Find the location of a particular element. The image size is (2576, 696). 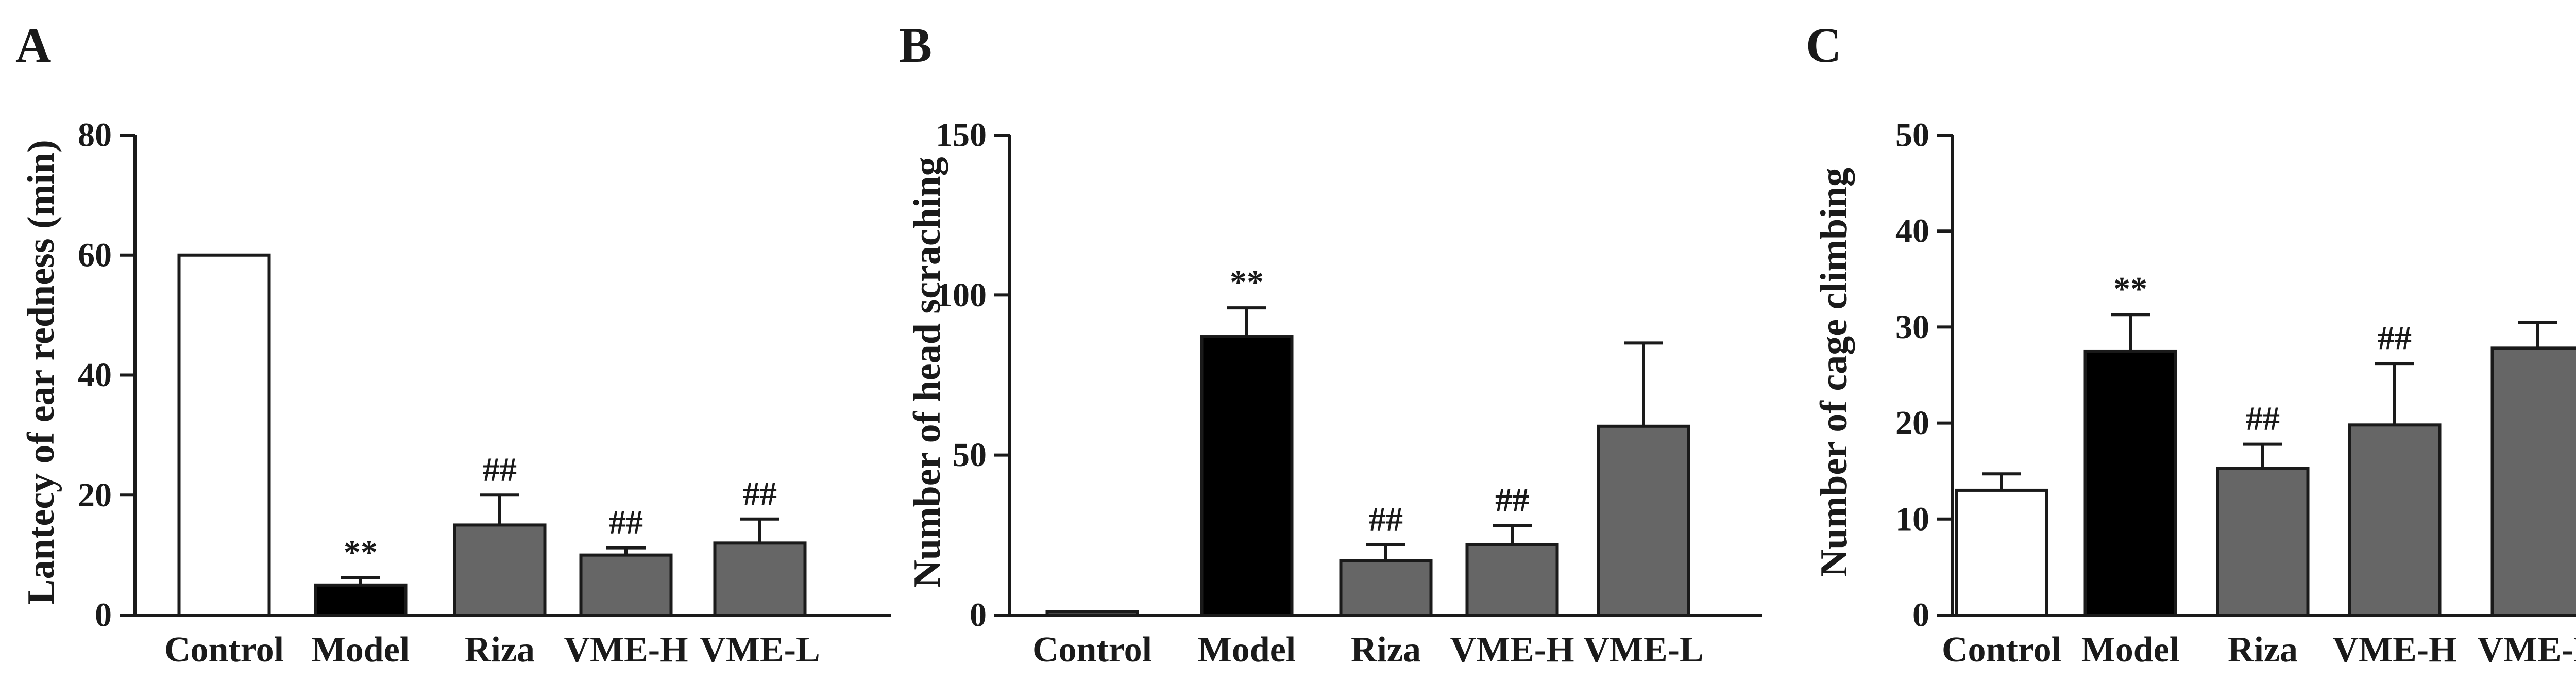

y-tick-label: 60 is located at coordinates (95, 255).